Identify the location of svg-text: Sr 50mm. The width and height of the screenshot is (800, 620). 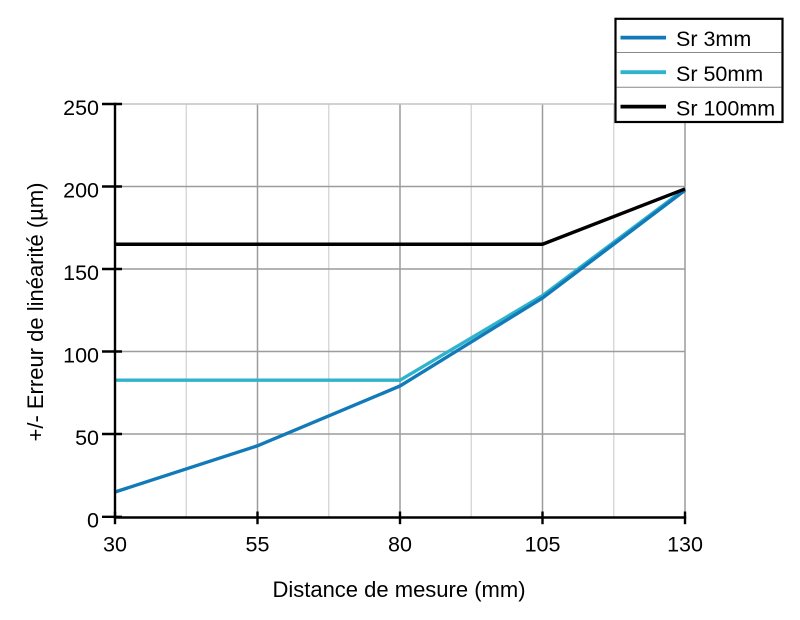
(719, 74).